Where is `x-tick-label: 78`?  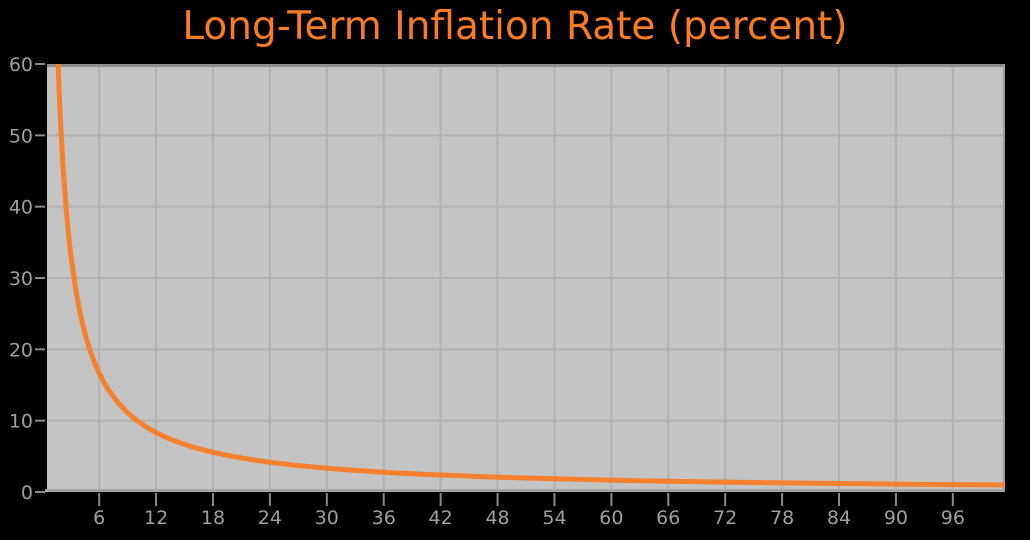
x-tick-label: 78 is located at coordinates (782, 518).